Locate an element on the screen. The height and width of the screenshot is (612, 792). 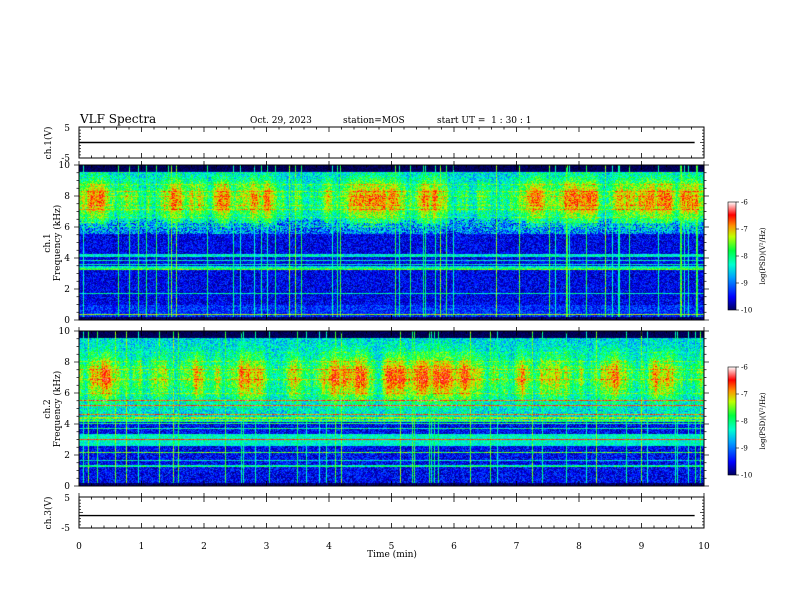
x-tick-label: 10 is located at coordinates (704, 547).